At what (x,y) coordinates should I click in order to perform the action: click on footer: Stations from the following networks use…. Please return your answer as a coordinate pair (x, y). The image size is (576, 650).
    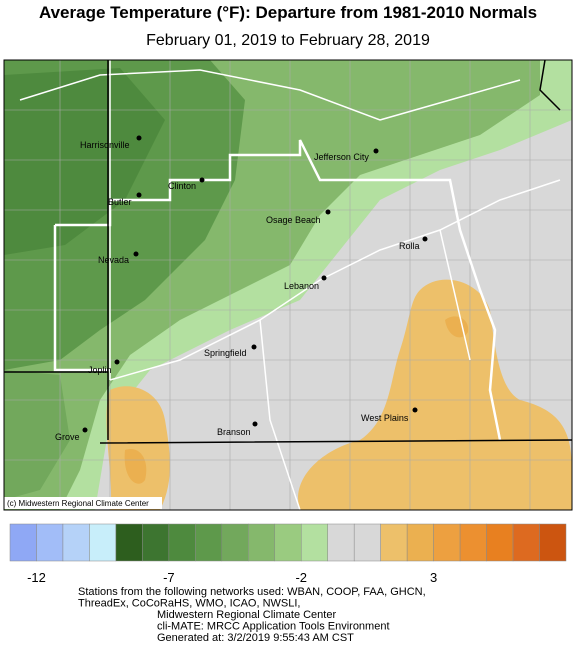
    Looking at the image, I should click on (252, 615).